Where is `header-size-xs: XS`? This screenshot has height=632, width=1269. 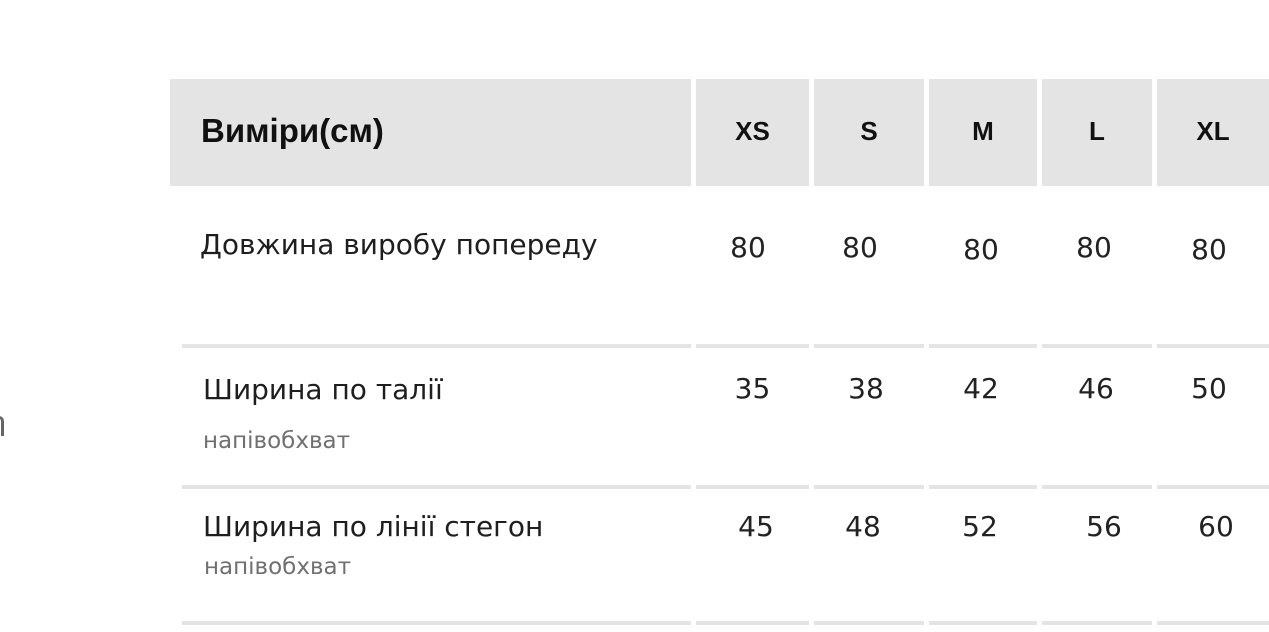 header-size-xs: XS is located at coordinates (752, 132).